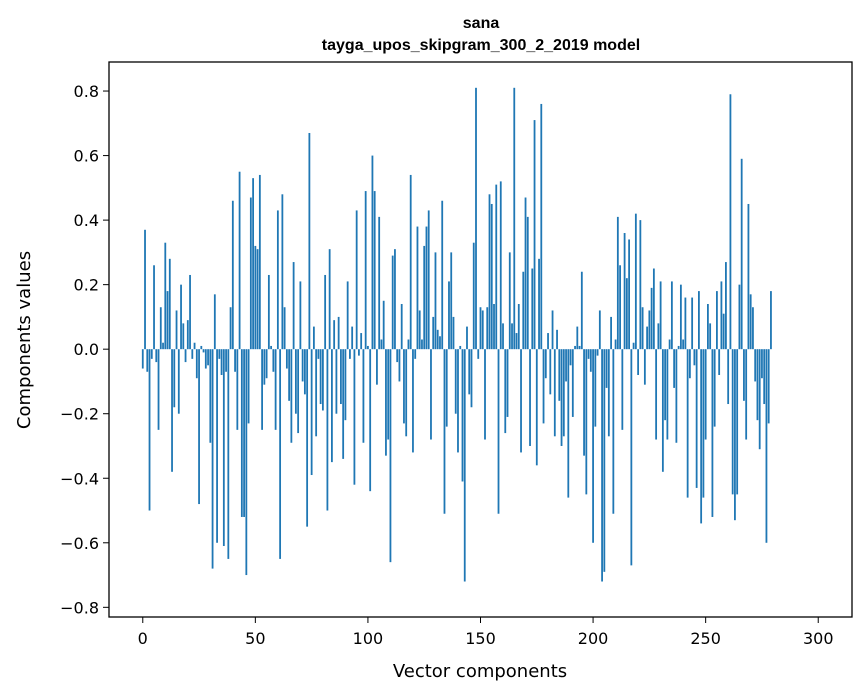 The height and width of the screenshot is (696, 867). I want to click on y-tick-label: 0.2, so click(86, 285).